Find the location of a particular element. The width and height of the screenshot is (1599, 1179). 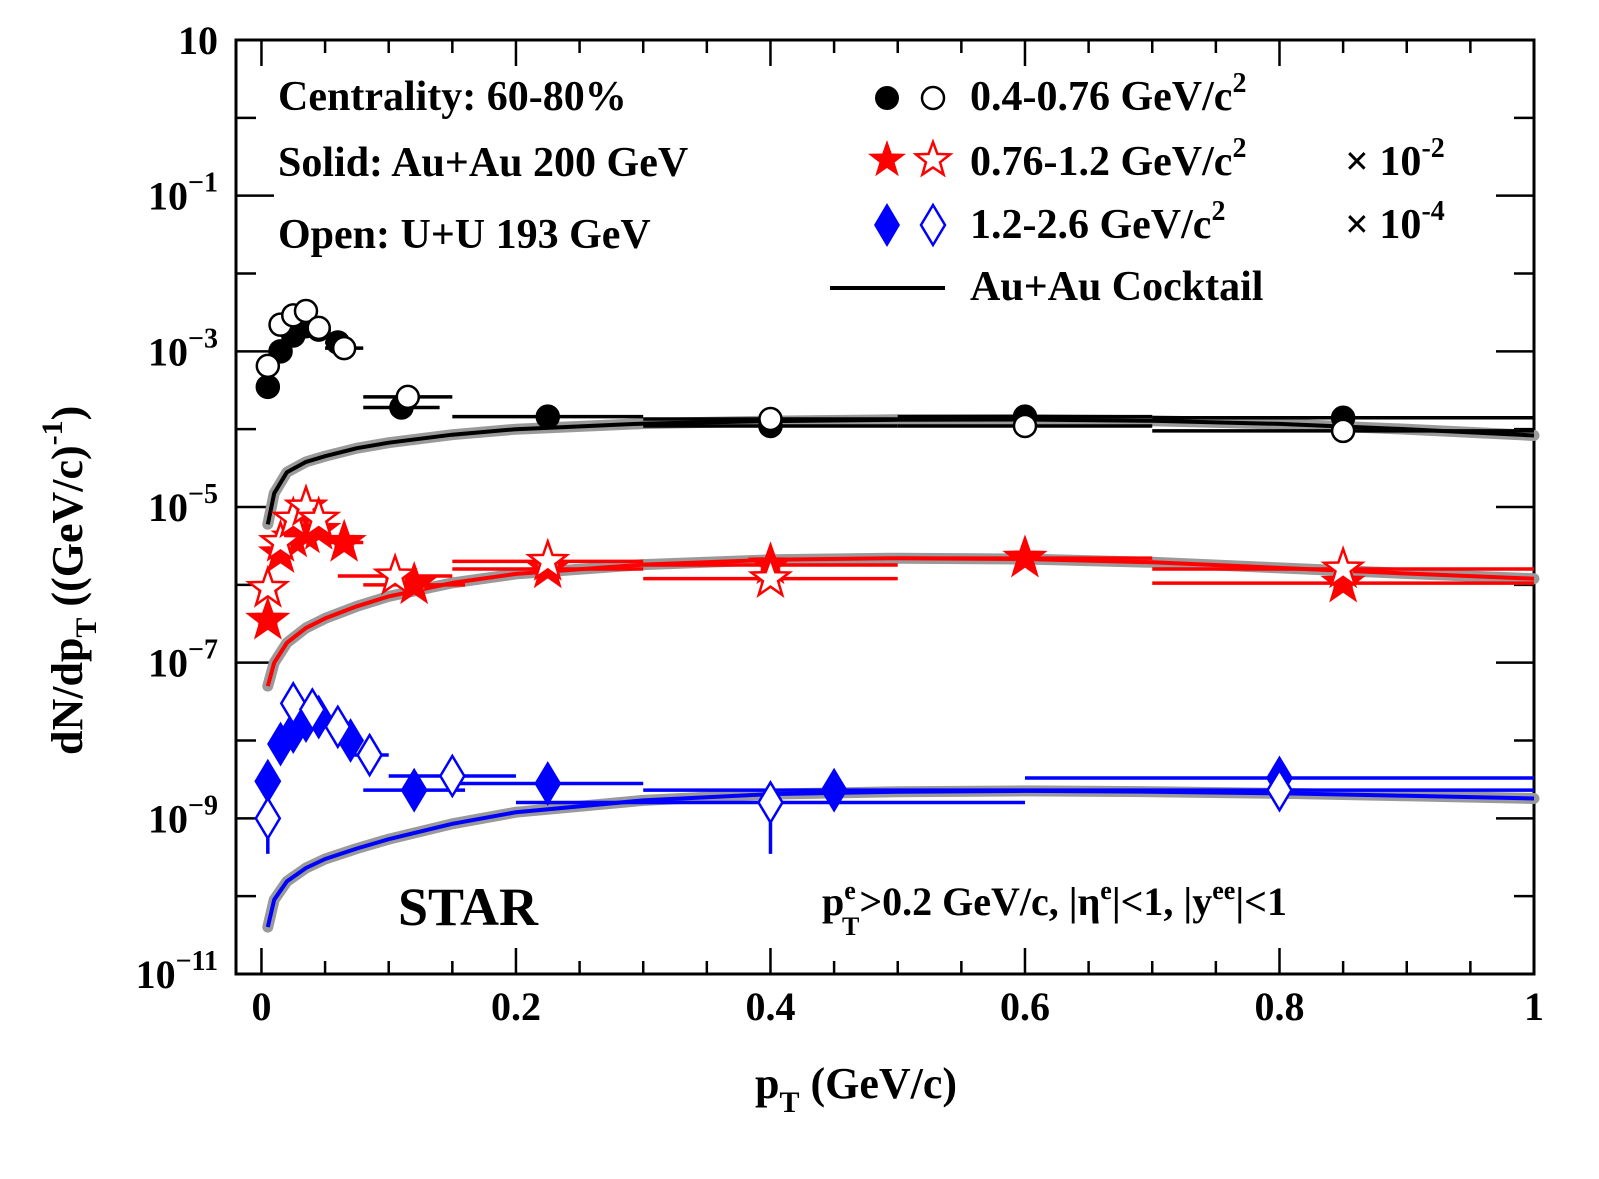

centrality-label: Centrality: 60-80% is located at coordinates (452, 97).